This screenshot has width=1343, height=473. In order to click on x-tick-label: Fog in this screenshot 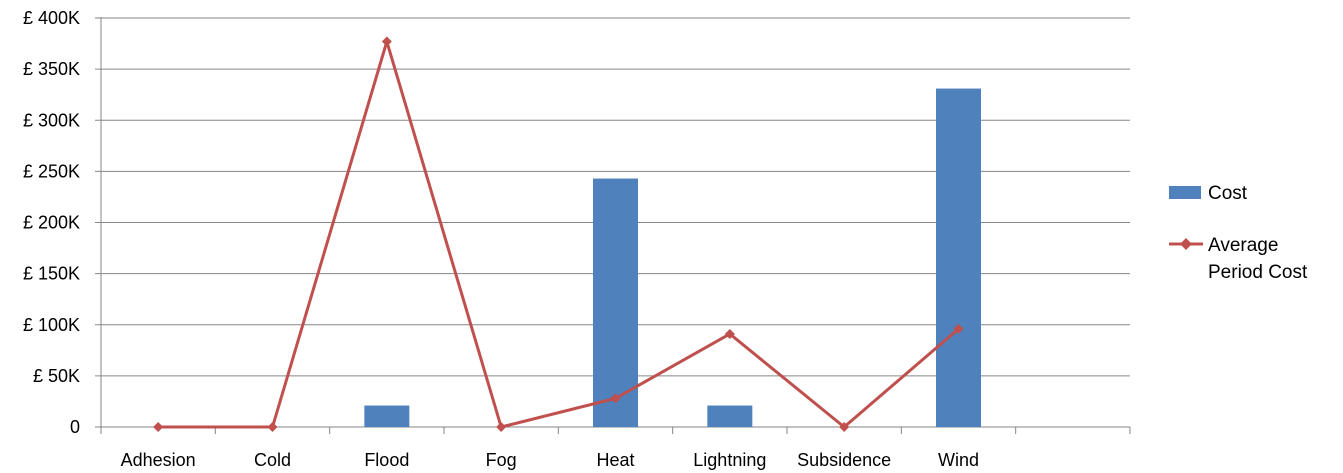, I will do `click(501, 460)`.